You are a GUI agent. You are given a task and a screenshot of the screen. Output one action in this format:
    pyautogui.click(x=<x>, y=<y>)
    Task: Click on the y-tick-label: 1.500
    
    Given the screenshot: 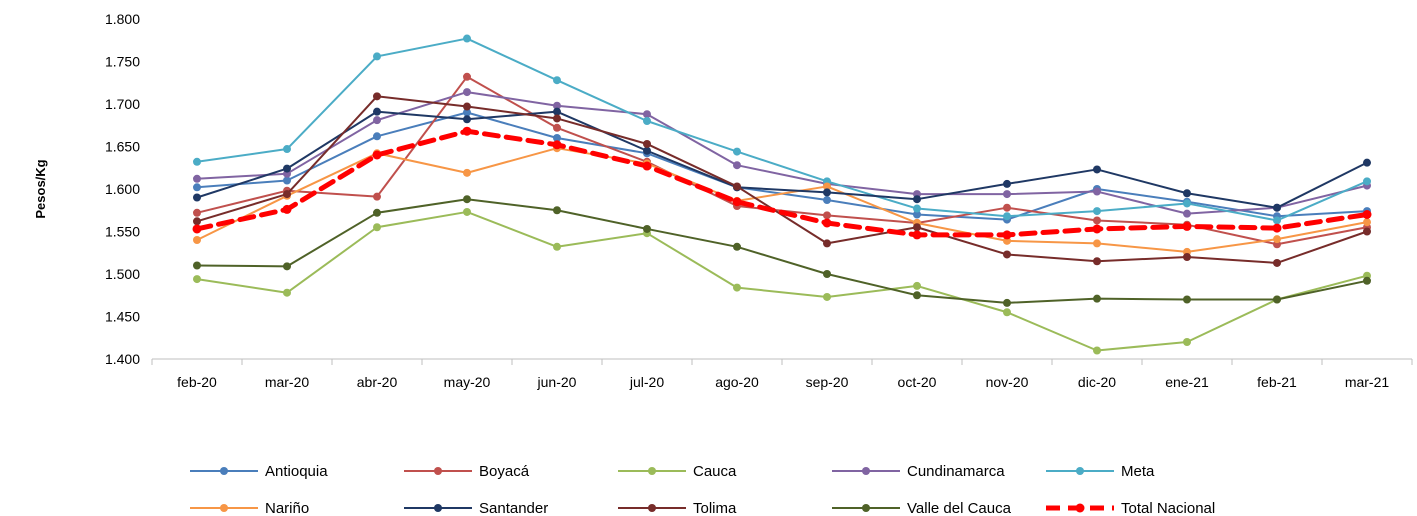 What is the action you would take?
    pyautogui.click(x=122, y=274)
    